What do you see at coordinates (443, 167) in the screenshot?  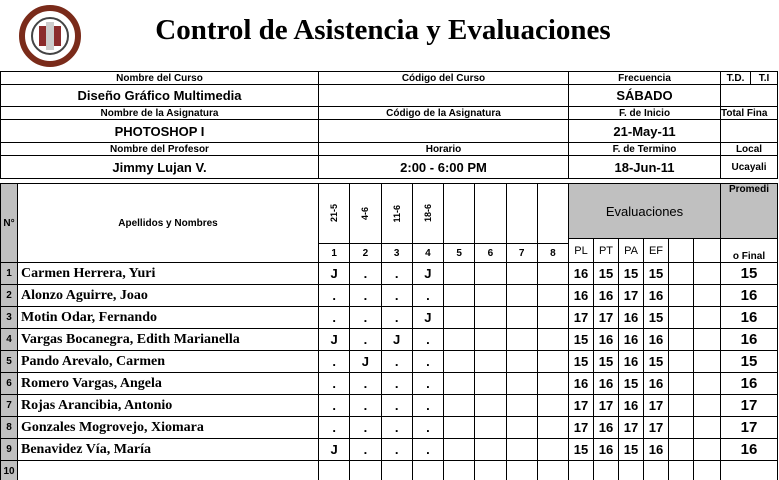 I see `info-value: 2:00 - 6:00 PM` at bounding box center [443, 167].